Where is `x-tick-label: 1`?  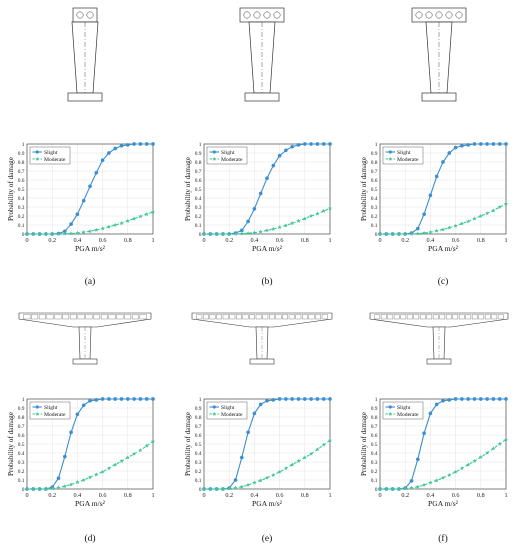
x-tick-label: 1 is located at coordinates (152, 240).